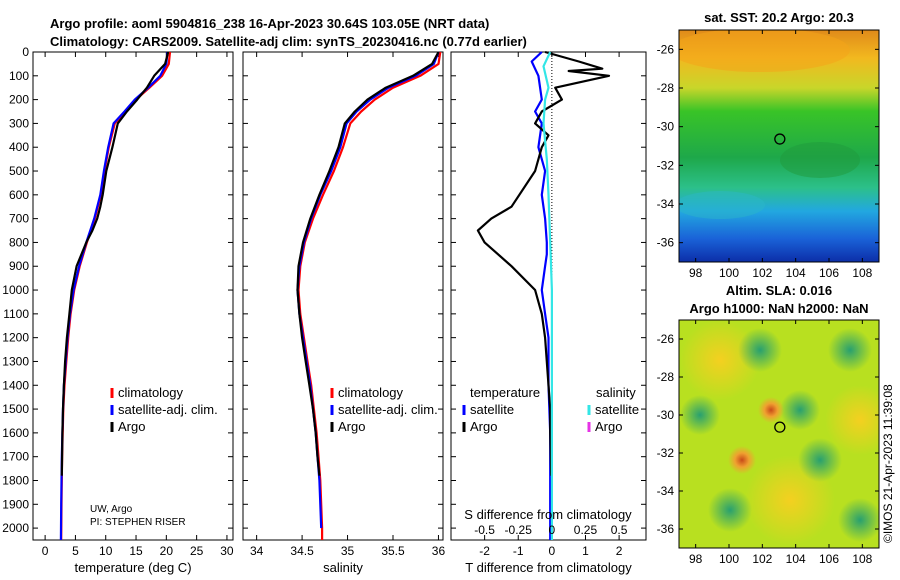 The image size is (900, 580). Describe the element at coordinates (15, 504) in the screenshot. I see `y-tick-label: 1900` at that location.